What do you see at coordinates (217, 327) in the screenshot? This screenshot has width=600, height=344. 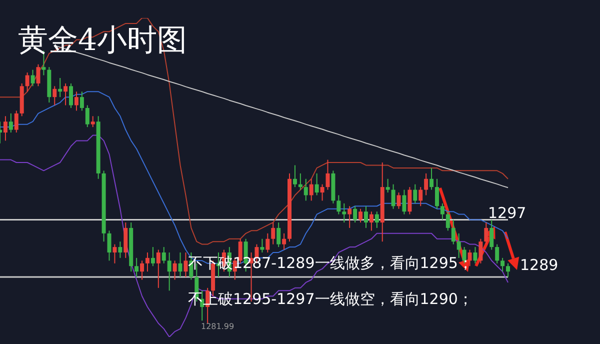 I see `annotation: 1281.99` at bounding box center [217, 327].